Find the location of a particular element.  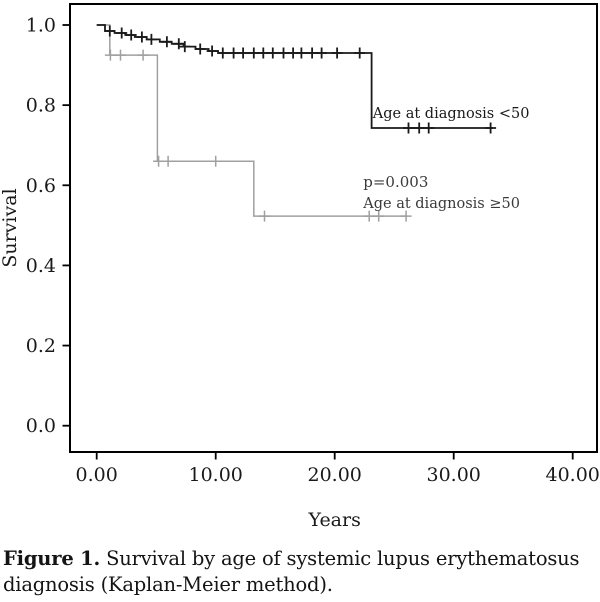

y-axis-title: Survival is located at coordinates (10, 227).